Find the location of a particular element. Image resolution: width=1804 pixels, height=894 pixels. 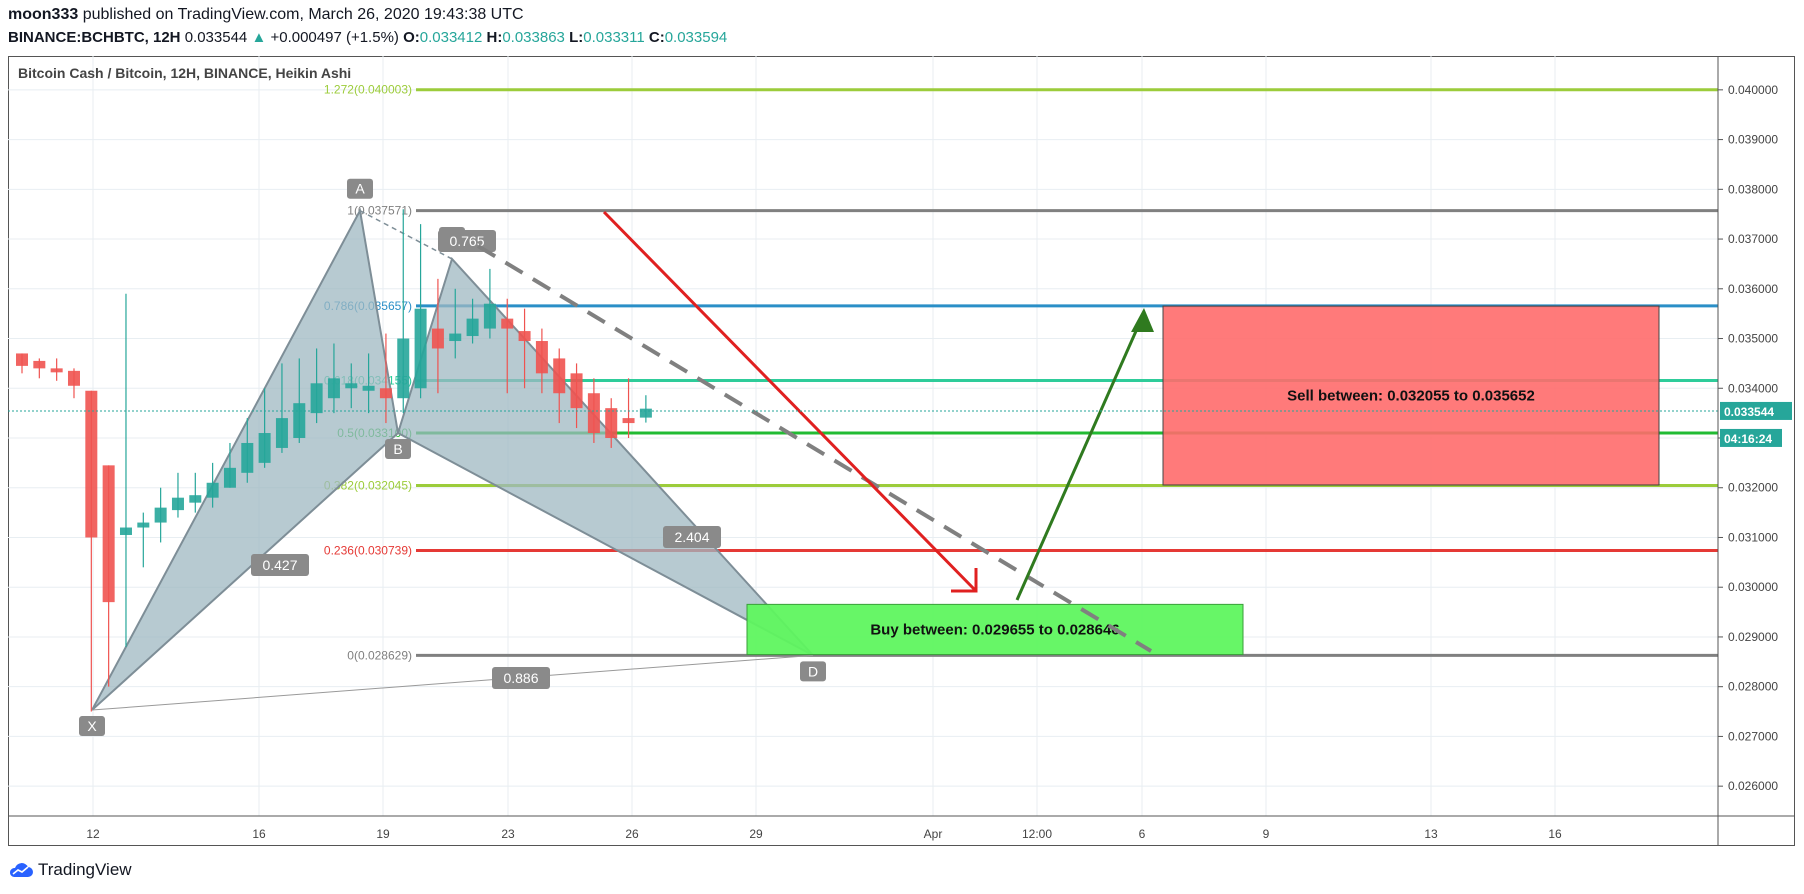

y-tick-label: 0.026000 is located at coordinates (1753, 786).